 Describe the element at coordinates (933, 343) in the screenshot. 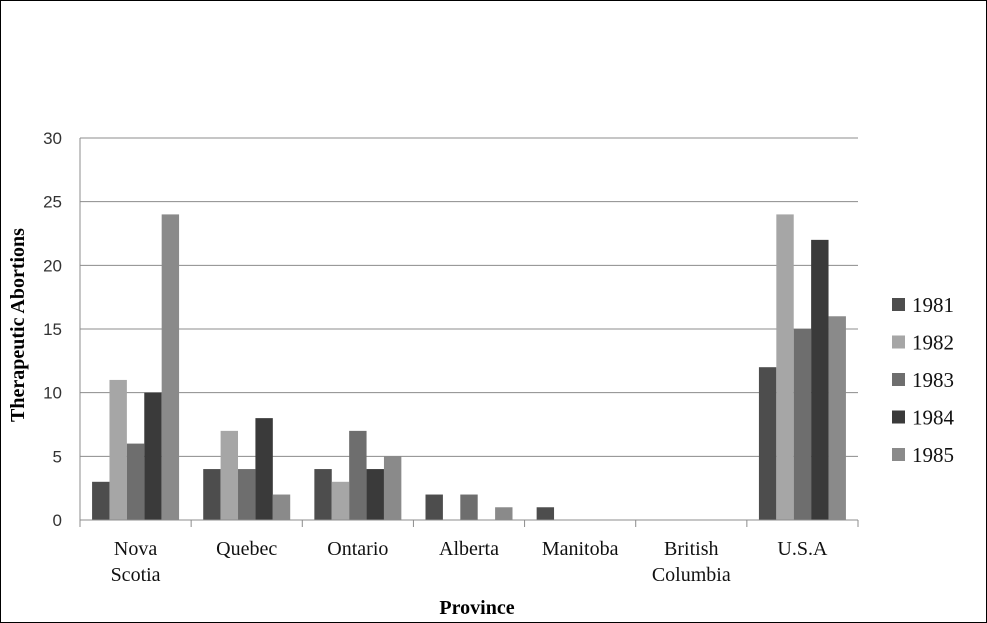

I see `legend-label-1982: 1982` at that location.